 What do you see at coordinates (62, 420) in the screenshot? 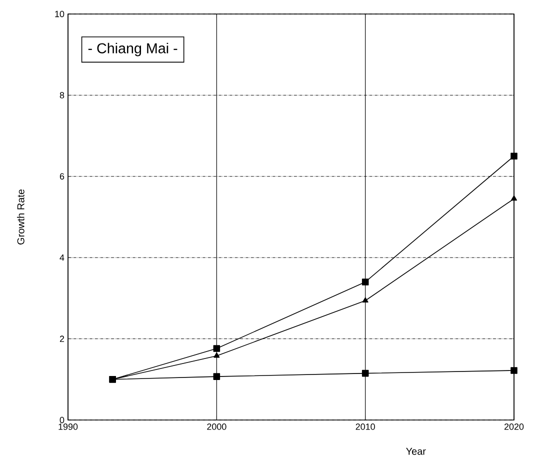
I see `y-tick-label: 0` at bounding box center [62, 420].